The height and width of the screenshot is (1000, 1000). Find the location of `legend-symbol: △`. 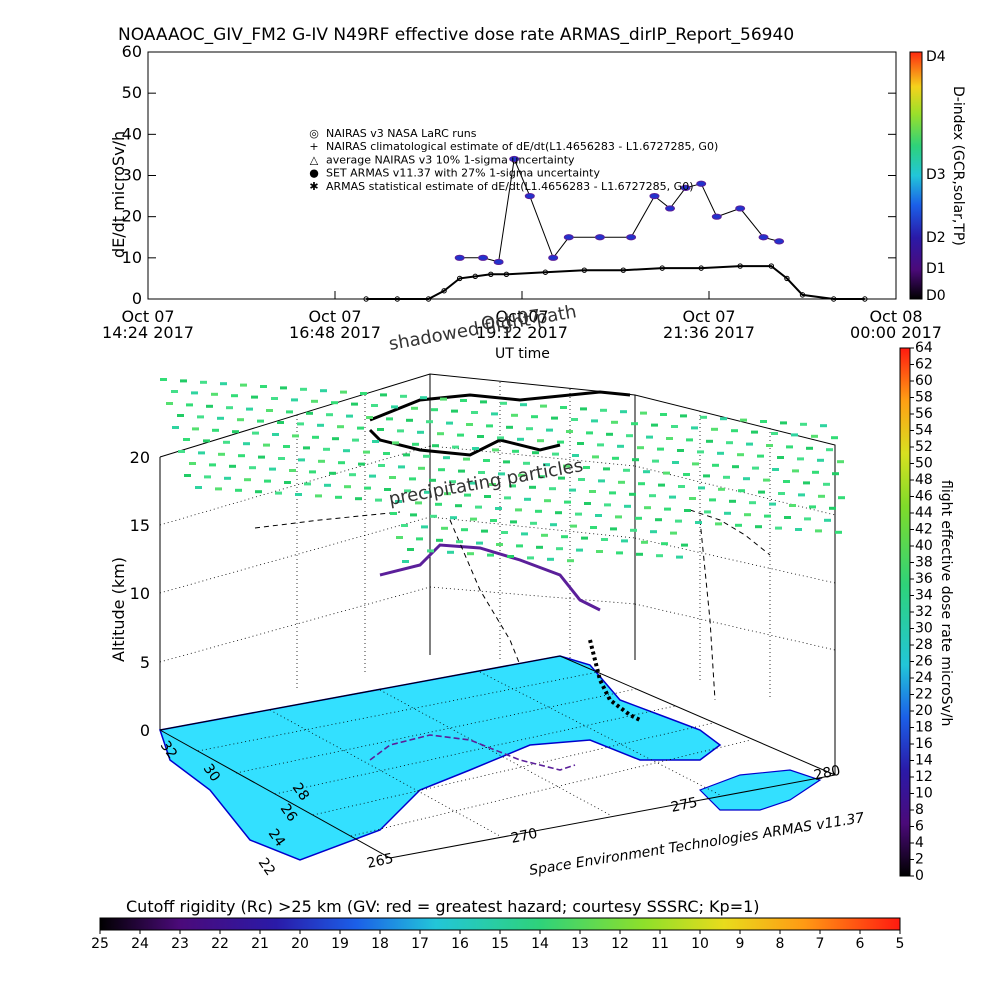

legend-symbol: △ is located at coordinates (314, 159).